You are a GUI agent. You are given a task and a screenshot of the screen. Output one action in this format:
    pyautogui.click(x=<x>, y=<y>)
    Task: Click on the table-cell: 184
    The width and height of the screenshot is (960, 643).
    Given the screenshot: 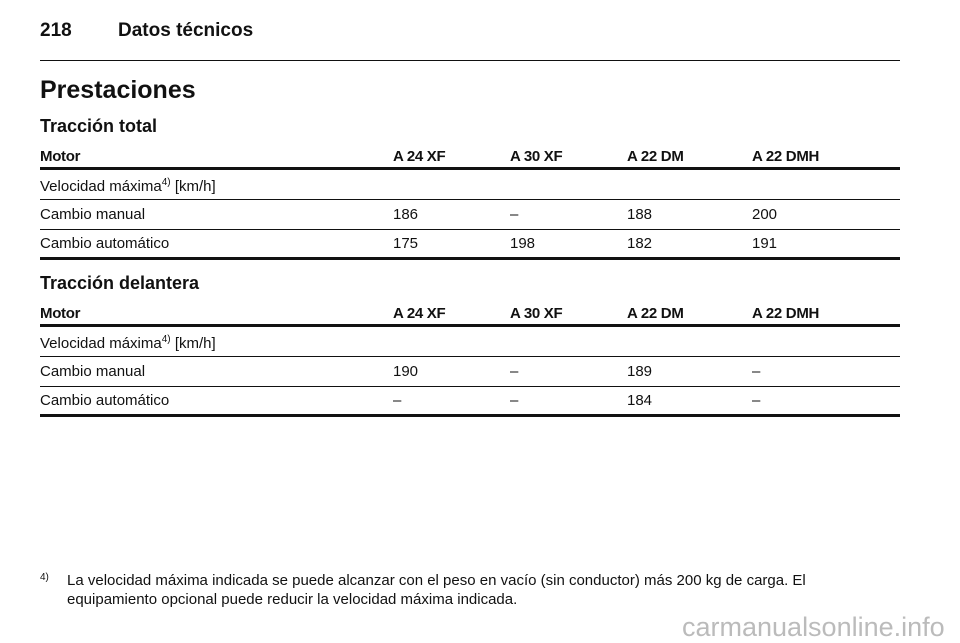 What is the action you would take?
    pyautogui.click(x=640, y=400)
    